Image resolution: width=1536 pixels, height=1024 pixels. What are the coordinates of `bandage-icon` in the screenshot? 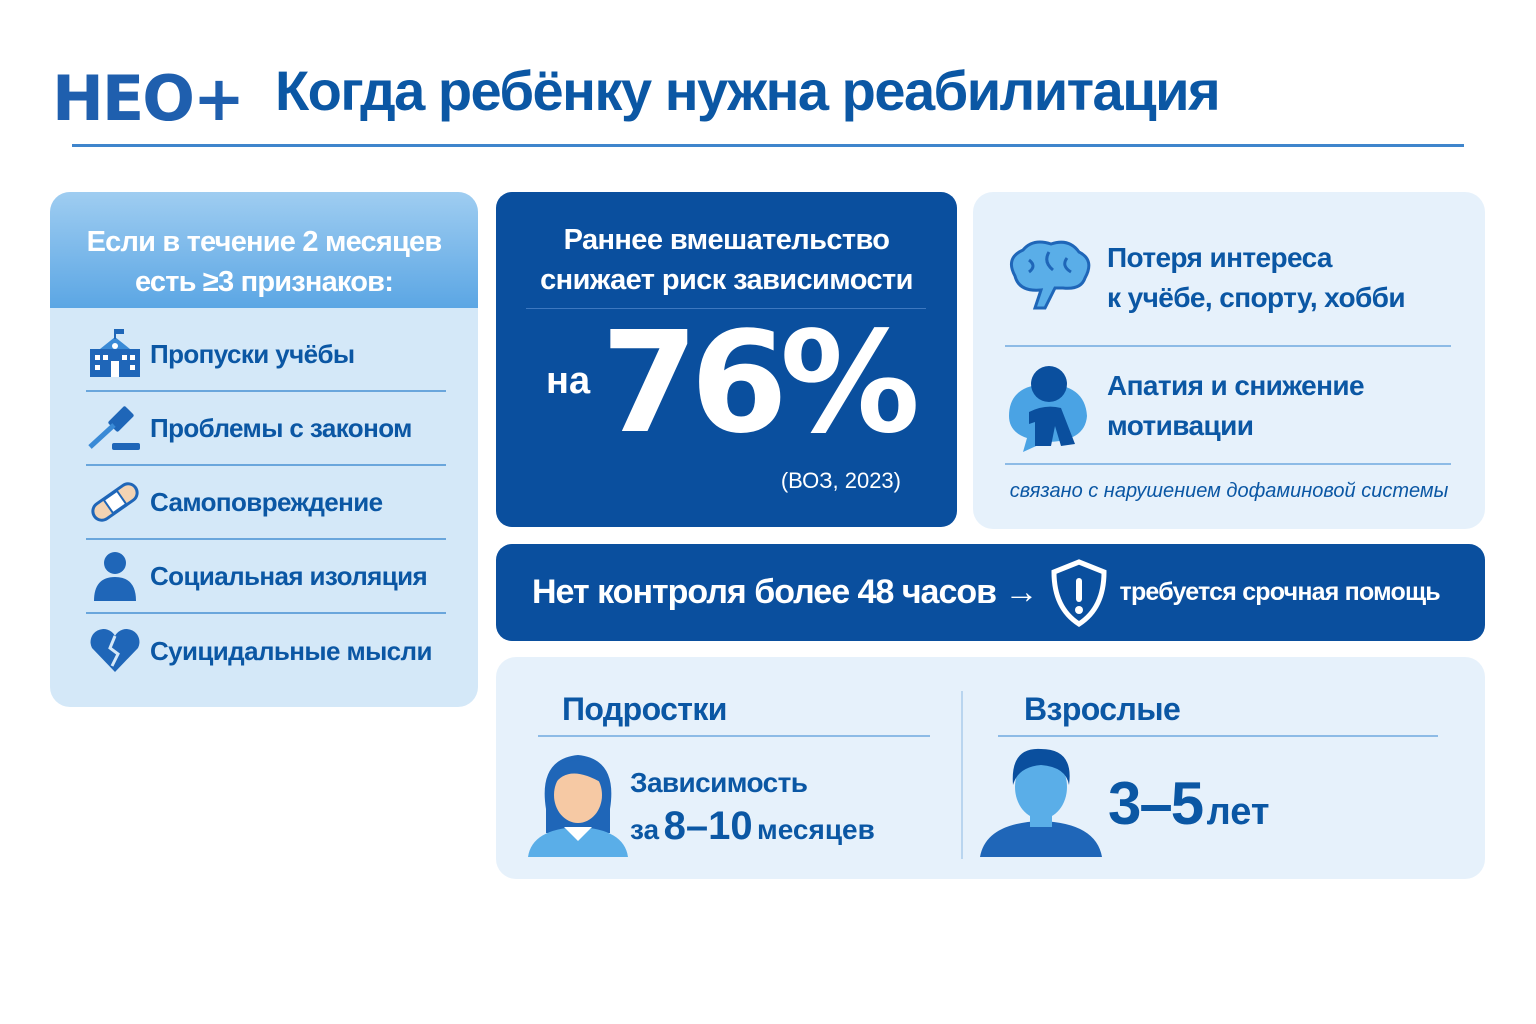 It's located at (115, 502).